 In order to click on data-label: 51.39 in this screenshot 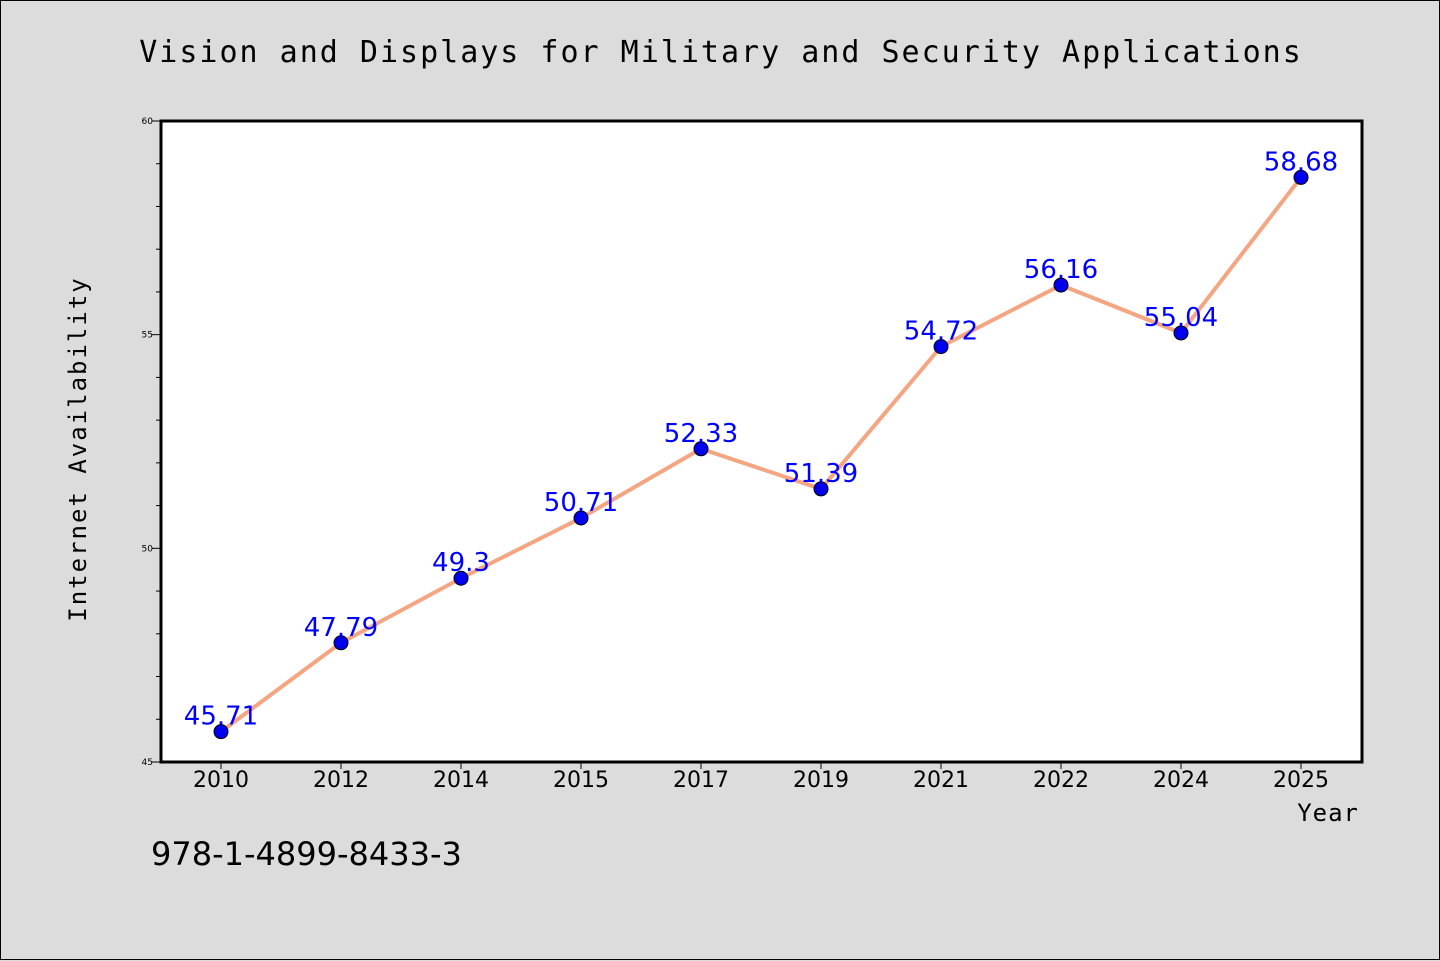, I will do `click(821, 474)`.